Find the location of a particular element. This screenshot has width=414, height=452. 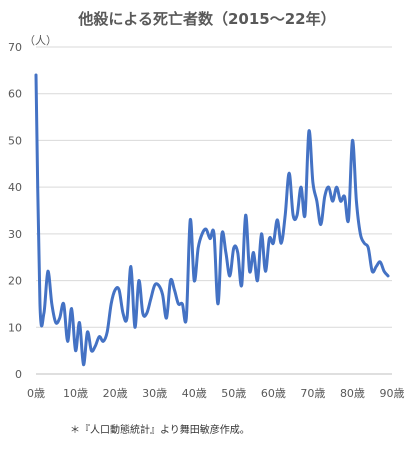

y-tick-label: 40 is located at coordinates (15, 187).